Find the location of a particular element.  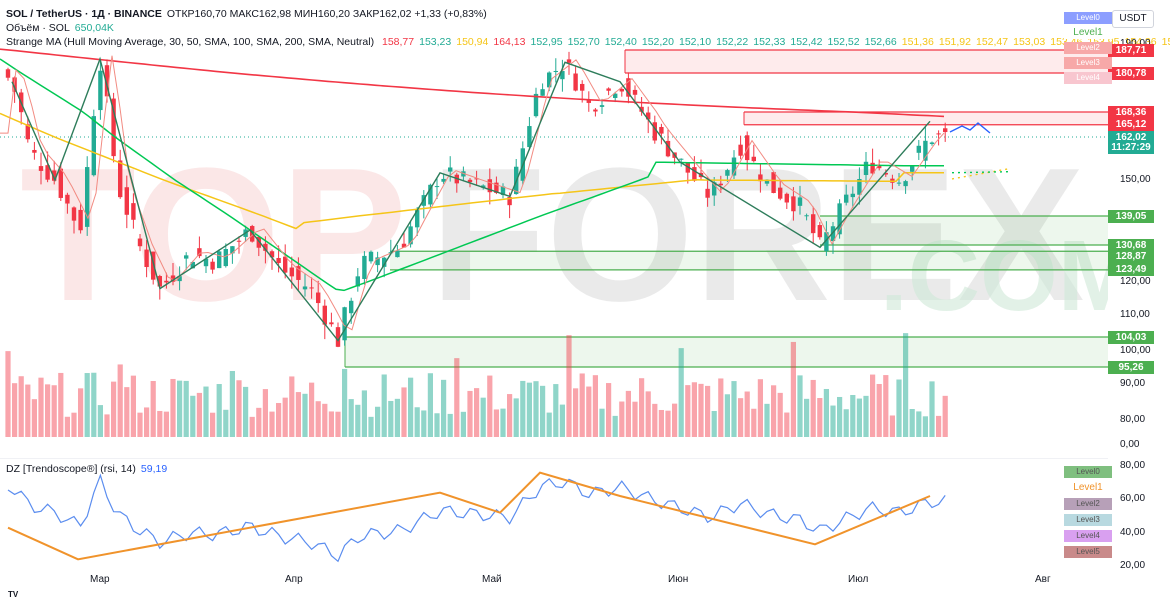

ma-value: 151,92 is located at coordinates (954, 42).